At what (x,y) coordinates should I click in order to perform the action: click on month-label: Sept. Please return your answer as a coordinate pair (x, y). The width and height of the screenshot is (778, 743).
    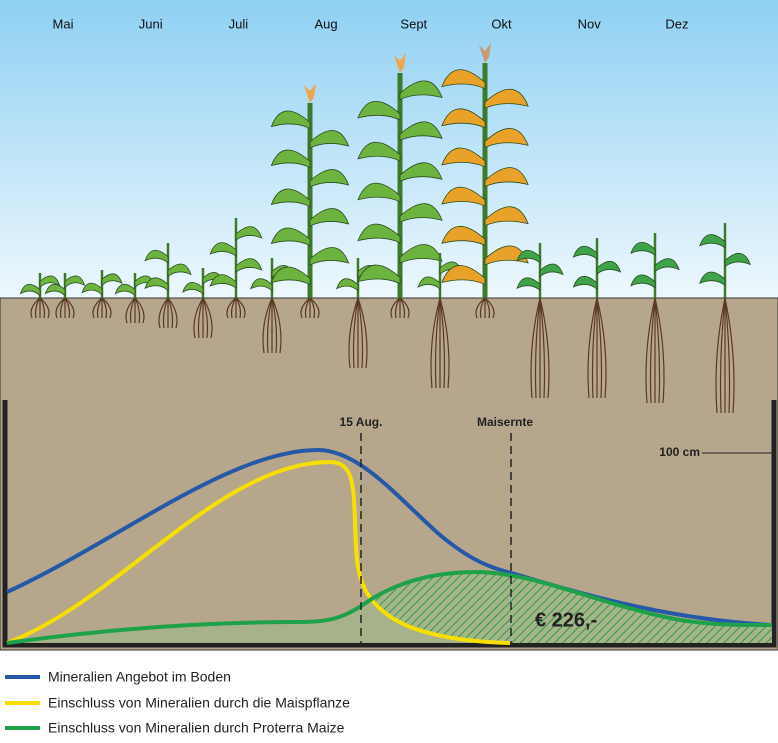
    Looking at the image, I should click on (413, 23).